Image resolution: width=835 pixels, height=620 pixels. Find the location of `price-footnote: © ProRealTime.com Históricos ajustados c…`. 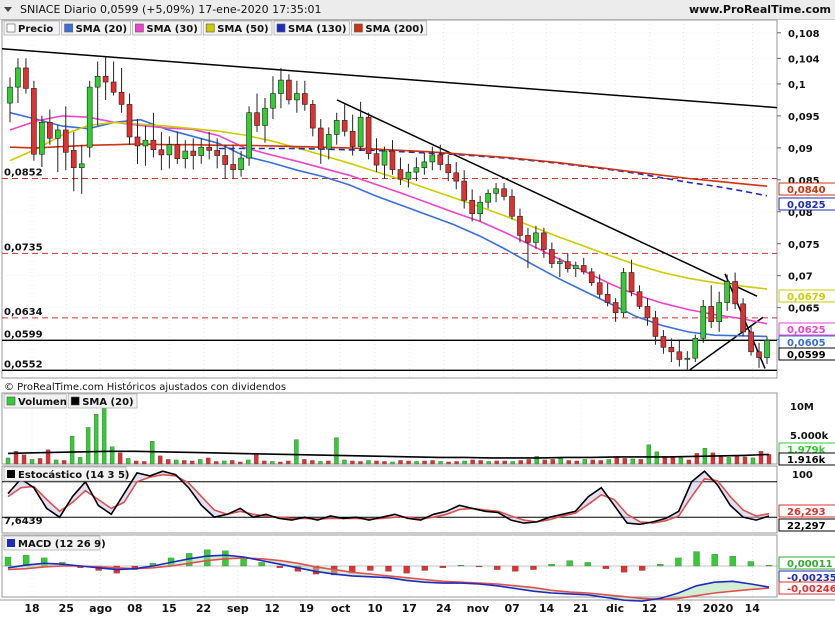

price-footnote: © ProRealTime.com Históricos ajustados c… is located at coordinates (145, 387).